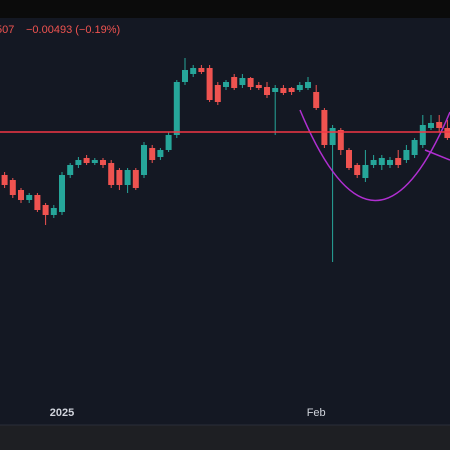  I want to click on trend-drawing, so click(437, 155).